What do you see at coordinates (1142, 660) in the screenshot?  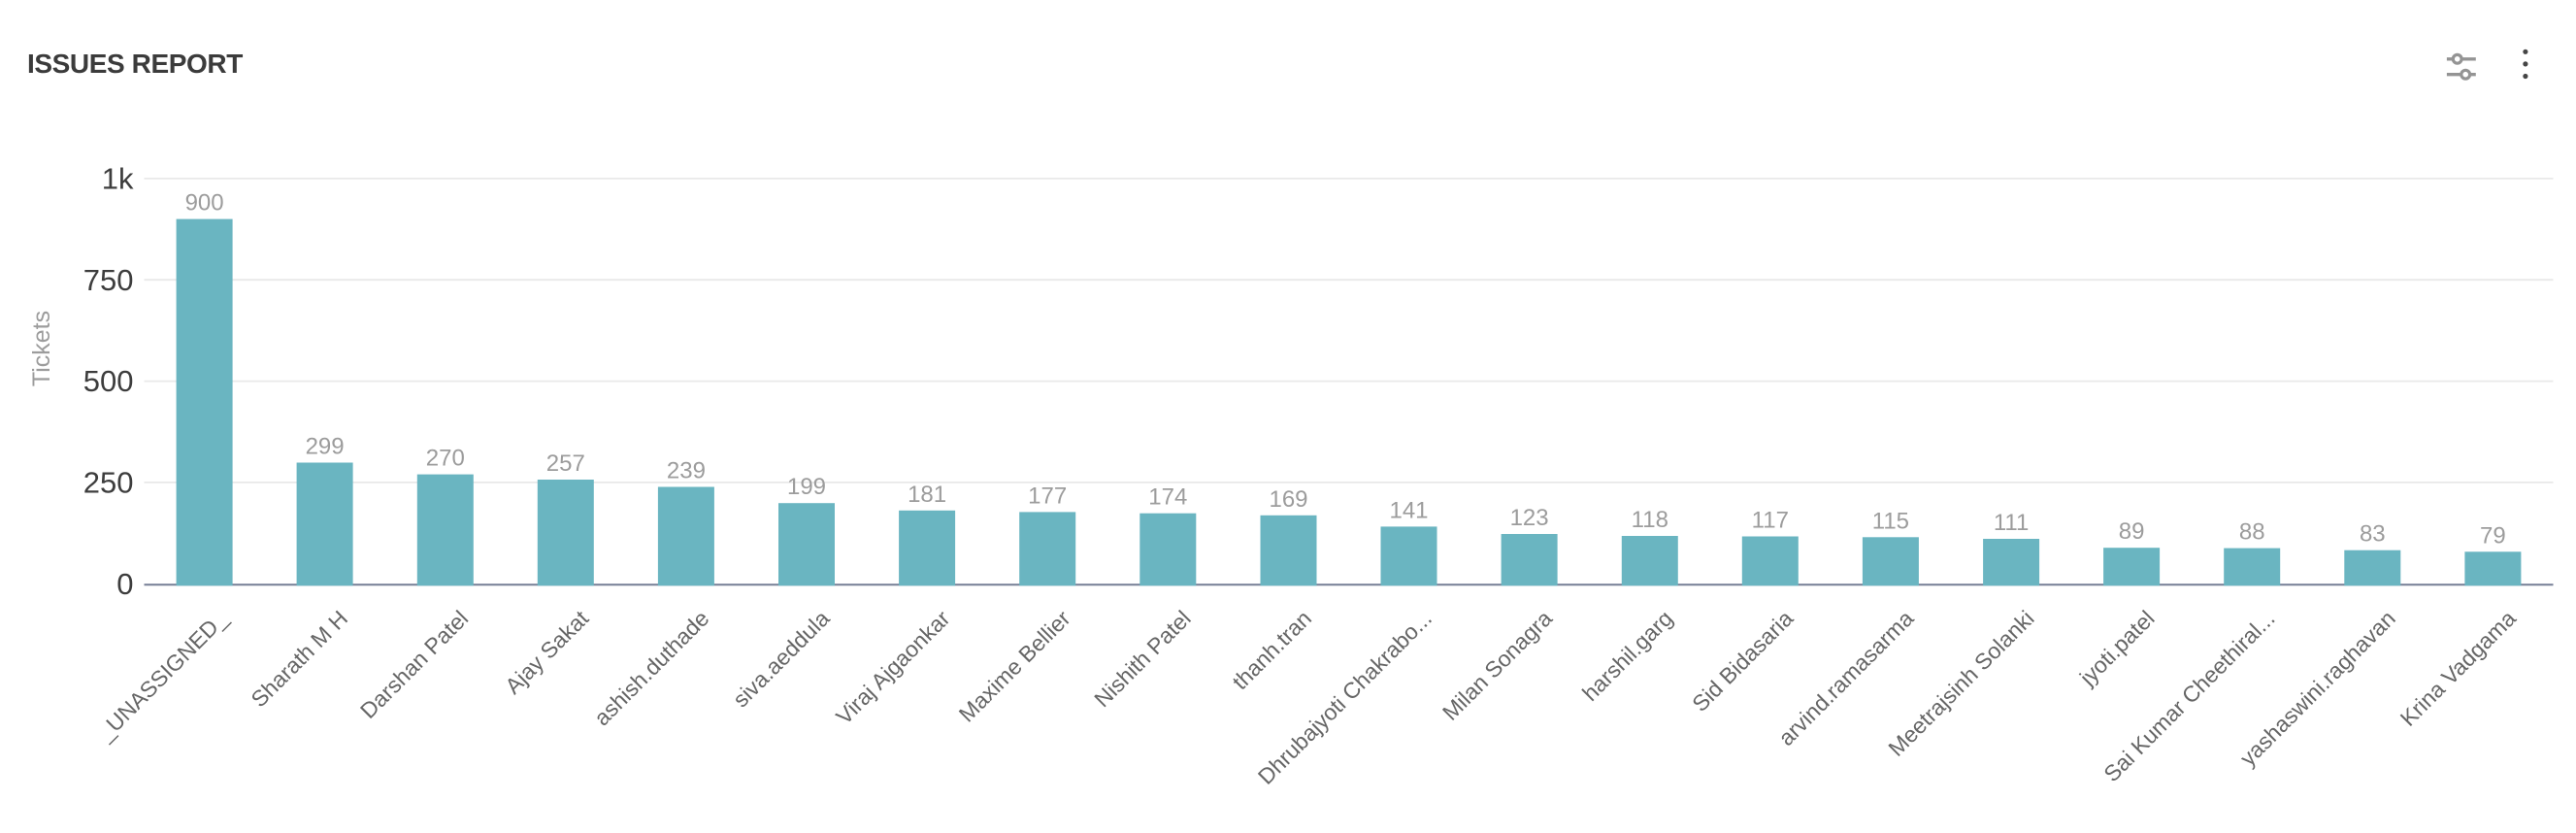 I see `svg-text: Nishith Patel` at bounding box center [1142, 660].